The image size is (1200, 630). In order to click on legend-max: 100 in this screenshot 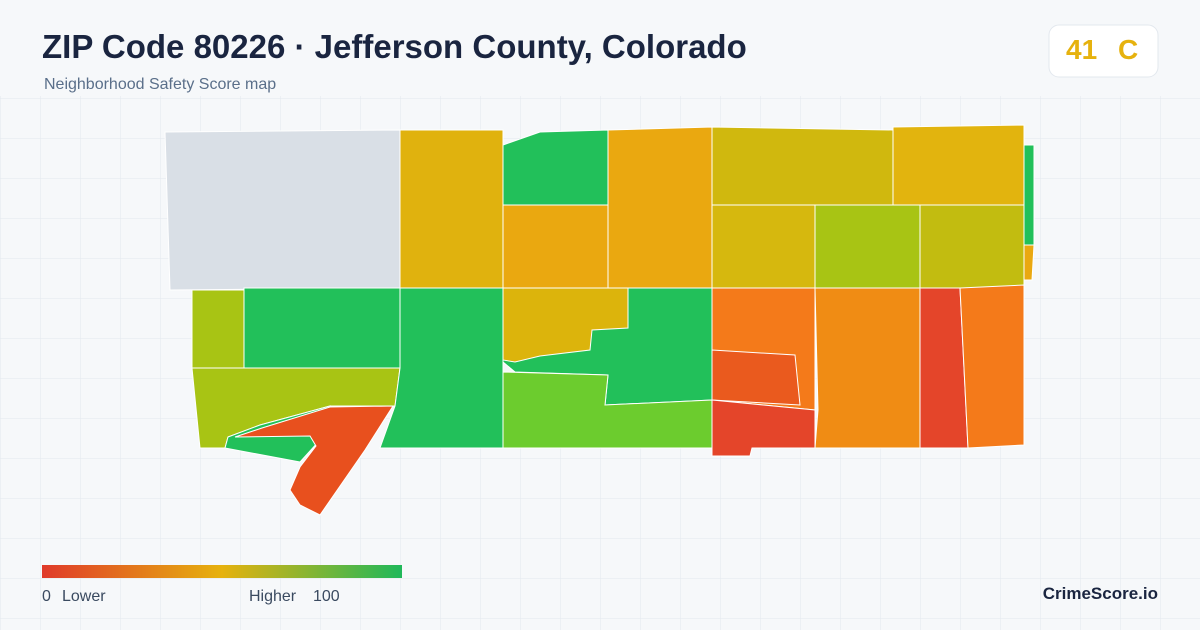, I will do `click(326, 596)`.